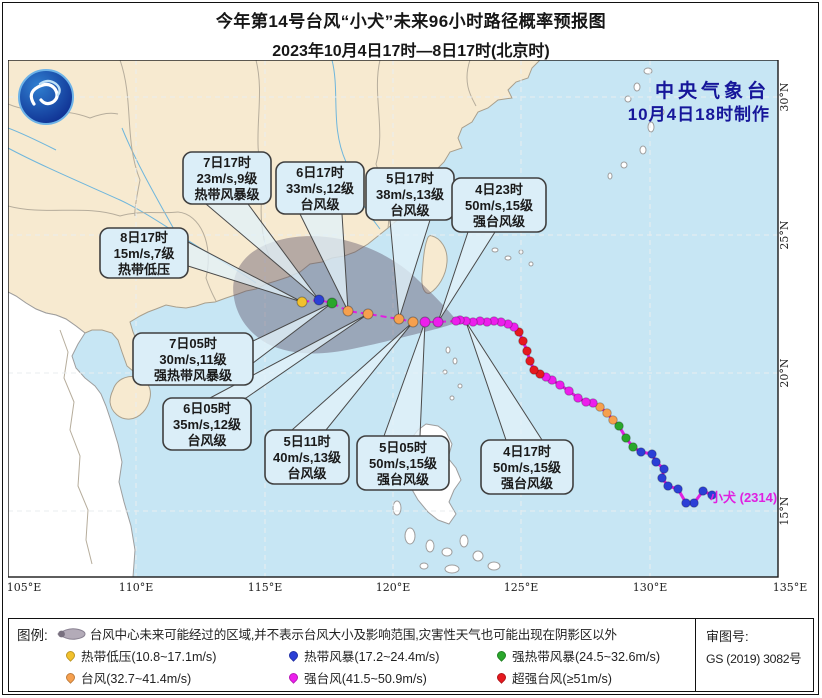 This screenshot has width=822, height=698. What do you see at coordinates (434, 264) in the screenshot?
I see `taiwan-island` at bounding box center [434, 264].